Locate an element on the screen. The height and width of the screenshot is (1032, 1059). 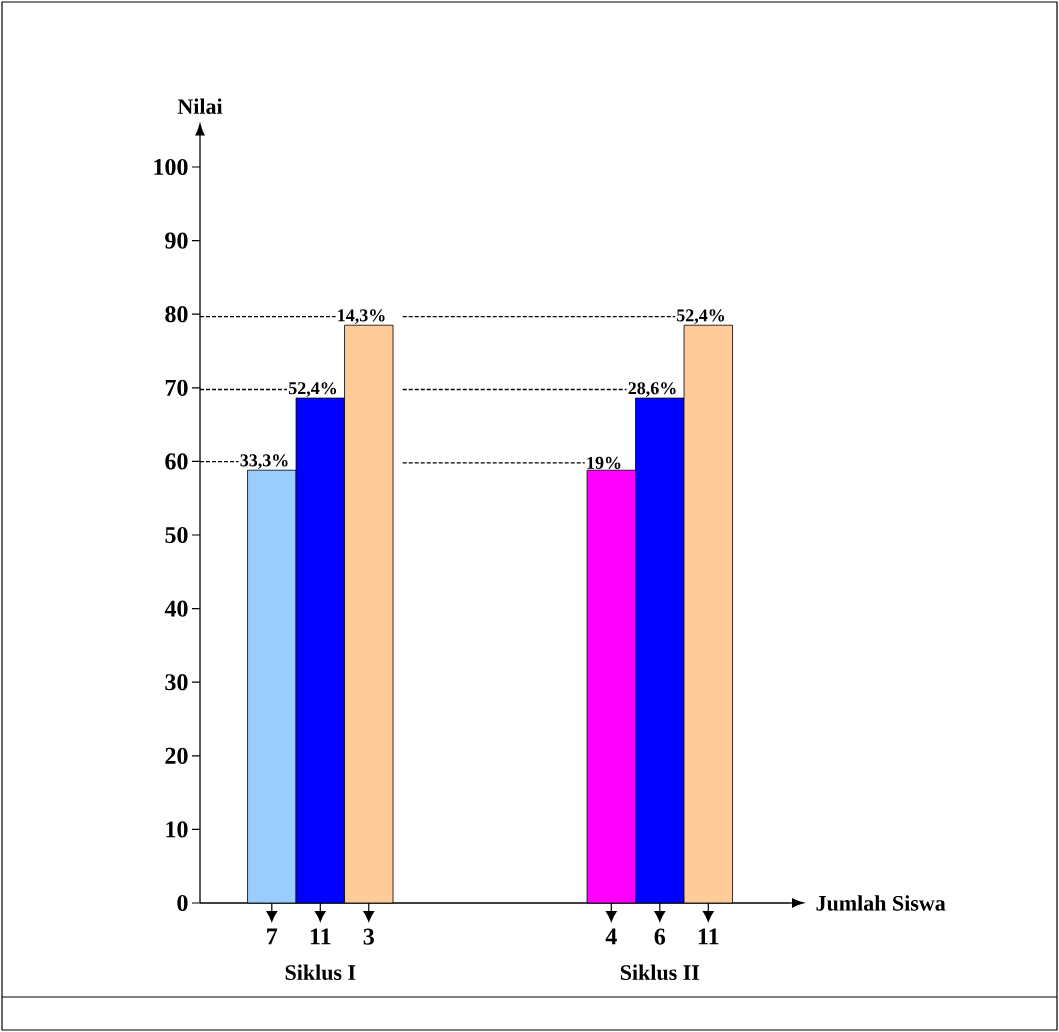
x-tick-label: 6 is located at coordinates (660, 936).